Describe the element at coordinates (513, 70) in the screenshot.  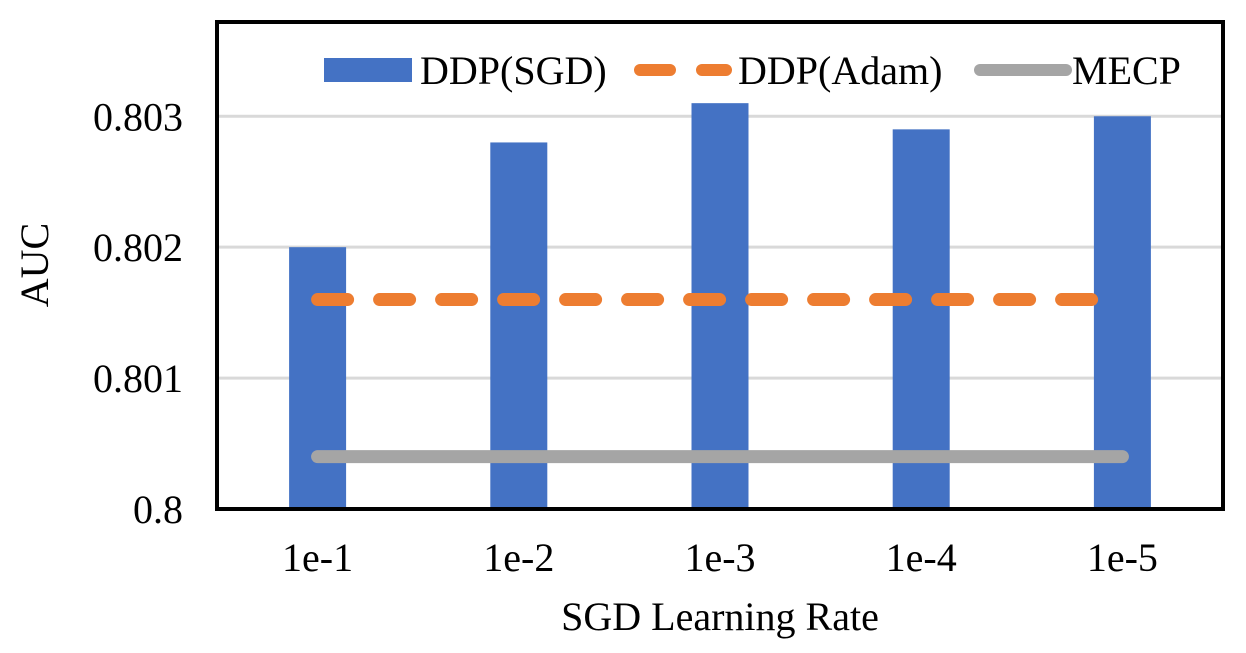
I see `legend-label: DDP(SGD)` at that location.